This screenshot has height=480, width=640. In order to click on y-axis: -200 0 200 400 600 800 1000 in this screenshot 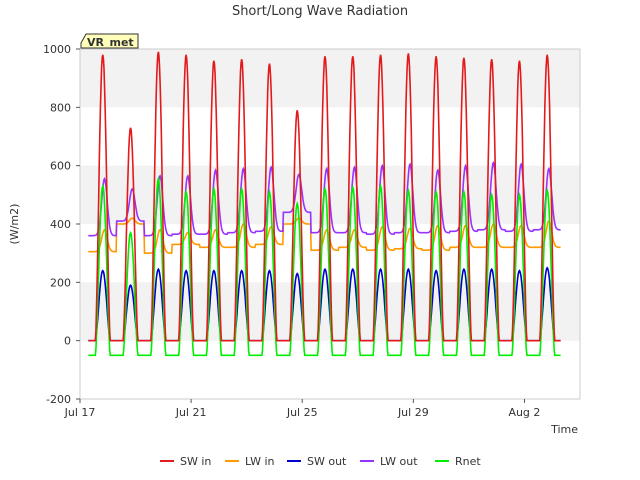, I will do `click(61, 224)`.